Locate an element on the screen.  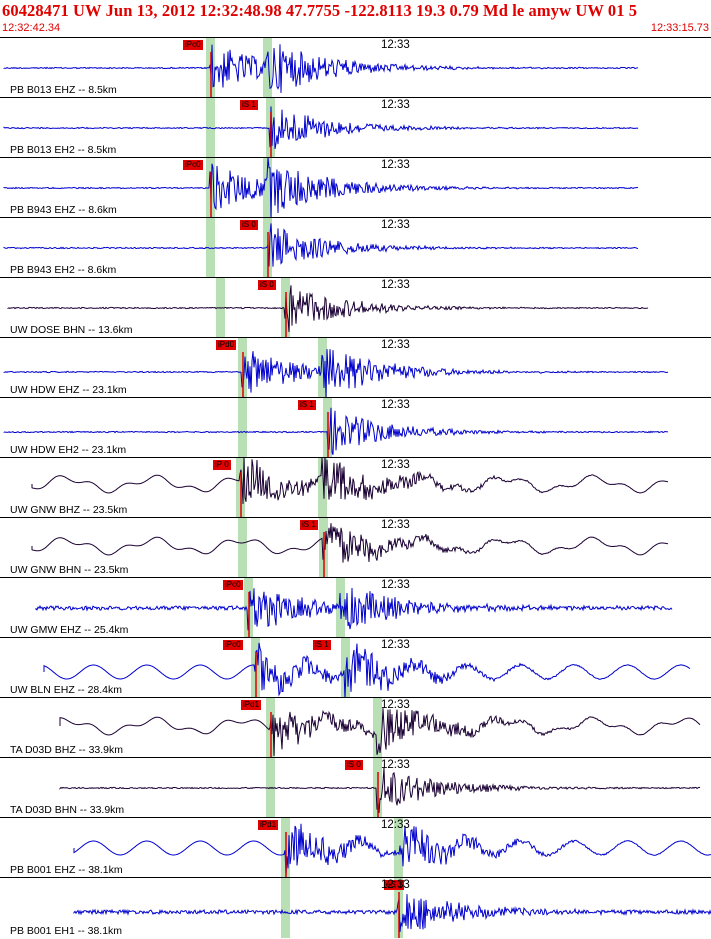
trace-panel: iS 0 12:33 UW DOSE BHN -- 13.6km is located at coordinates (355, 307).